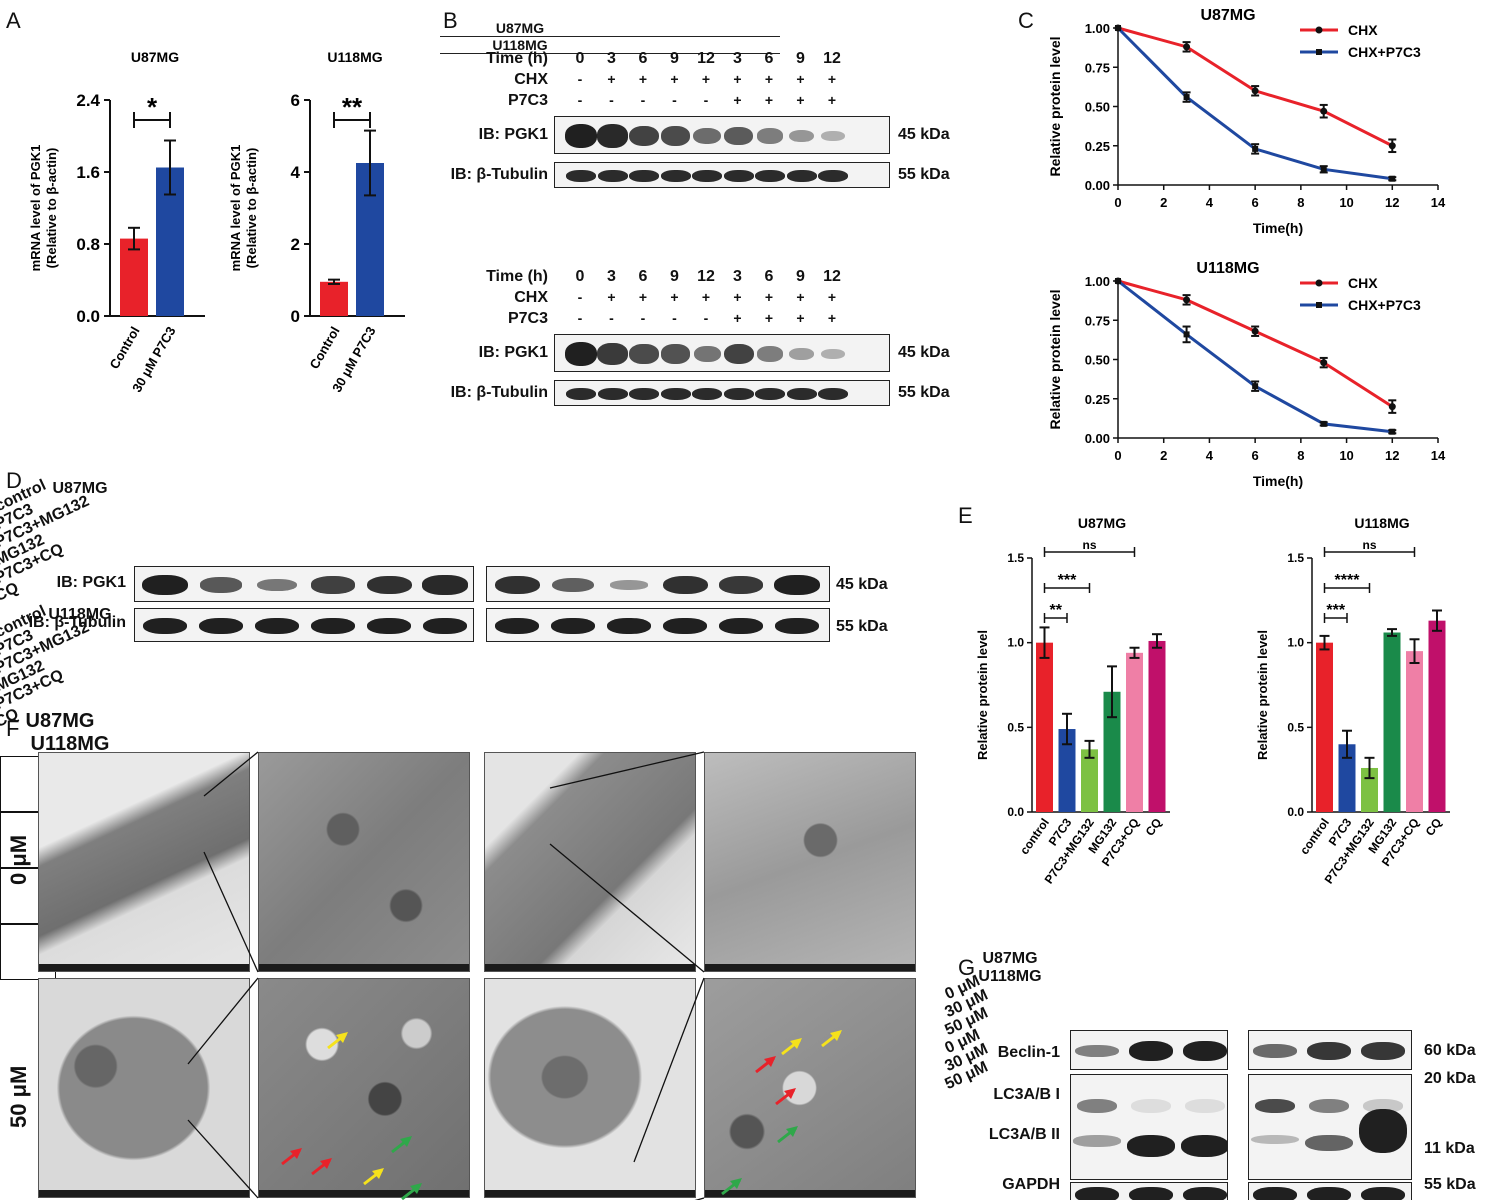  Describe the element at coordinates (1392, 455) in the screenshot. I see `panel-c-xtick-label-1-6: 12` at that location.